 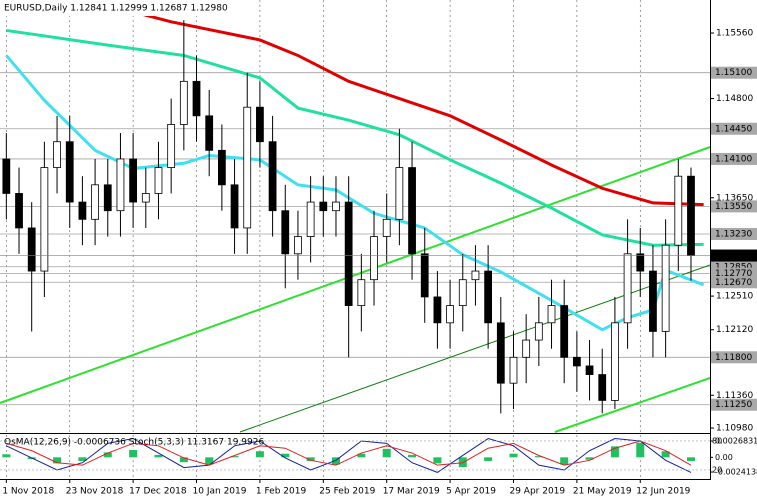 What do you see at coordinates (663, 492) in the screenshot?
I see `x-tick-label: 12 Jun 2019` at bounding box center [663, 492].